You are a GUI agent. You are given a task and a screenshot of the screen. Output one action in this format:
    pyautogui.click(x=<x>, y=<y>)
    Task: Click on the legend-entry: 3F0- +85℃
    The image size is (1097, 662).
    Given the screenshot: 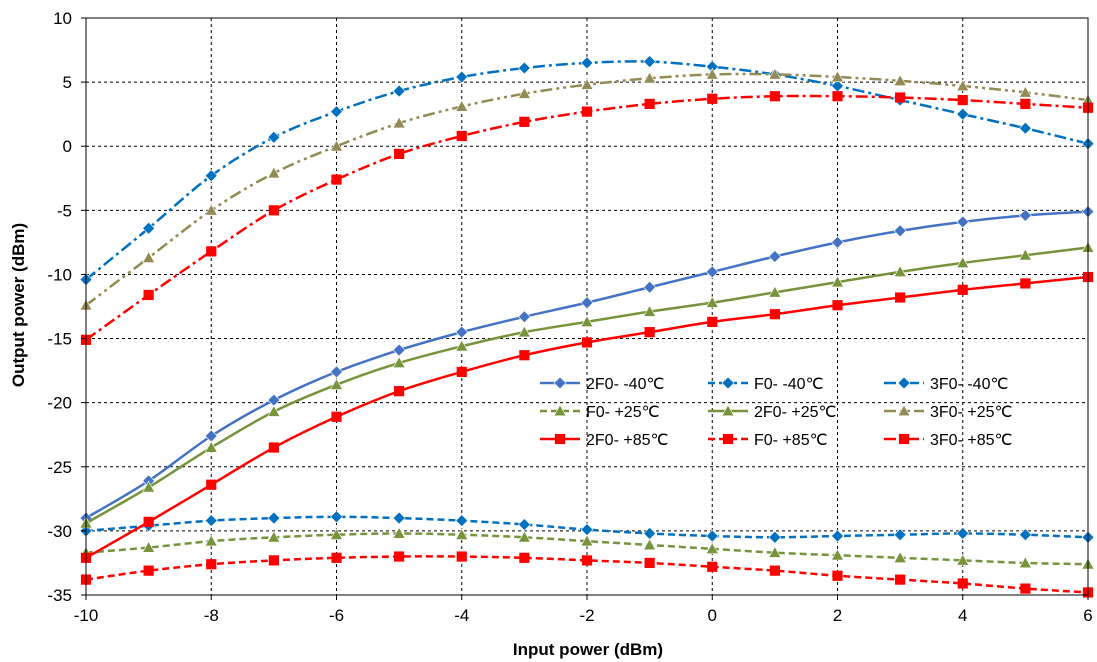 What is the action you would take?
    pyautogui.click(x=948, y=440)
    